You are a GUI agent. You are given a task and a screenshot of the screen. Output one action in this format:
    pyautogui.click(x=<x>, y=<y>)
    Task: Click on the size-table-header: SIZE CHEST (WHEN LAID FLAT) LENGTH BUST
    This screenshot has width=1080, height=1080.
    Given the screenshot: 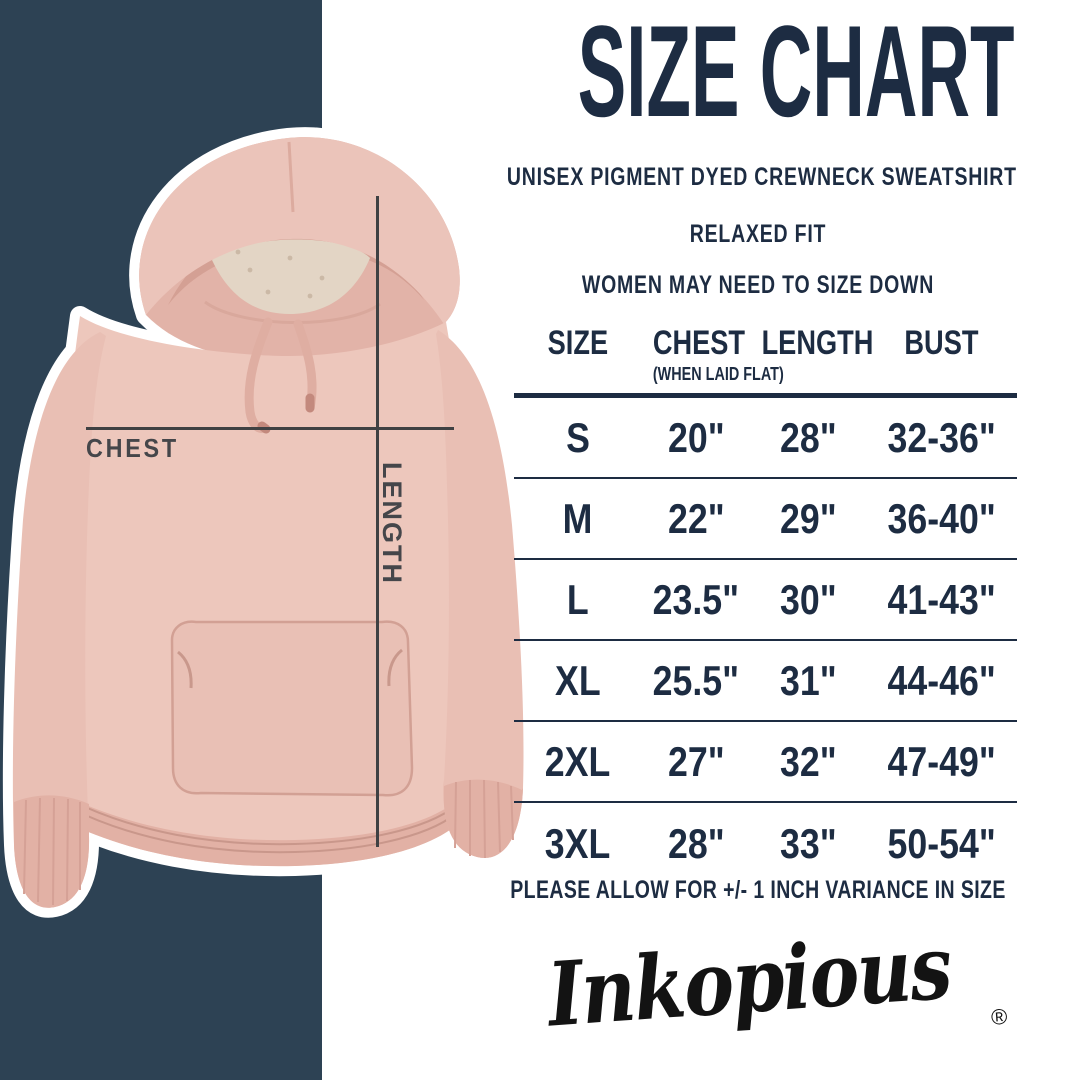 What is the action you would take?
    pyautogui.click(x=765, y=360)
    